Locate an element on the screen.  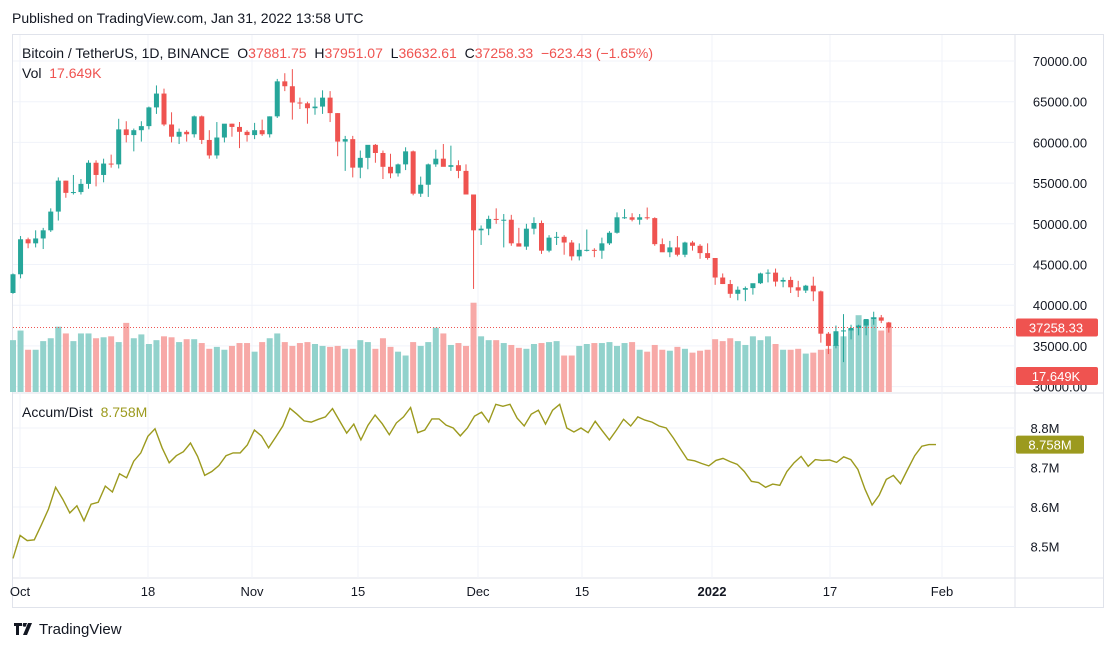
tradingview-logo: TradingView is located at coordinates (68, 629).